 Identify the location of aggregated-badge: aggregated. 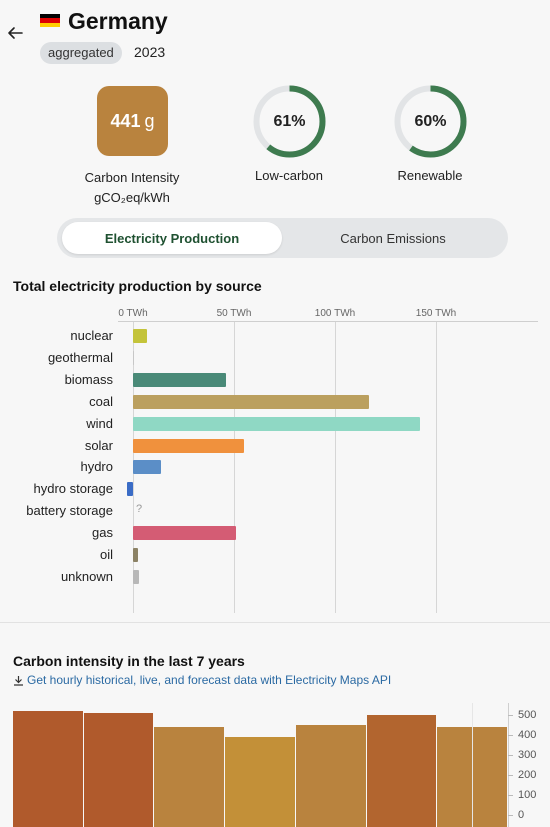
(81, 53).